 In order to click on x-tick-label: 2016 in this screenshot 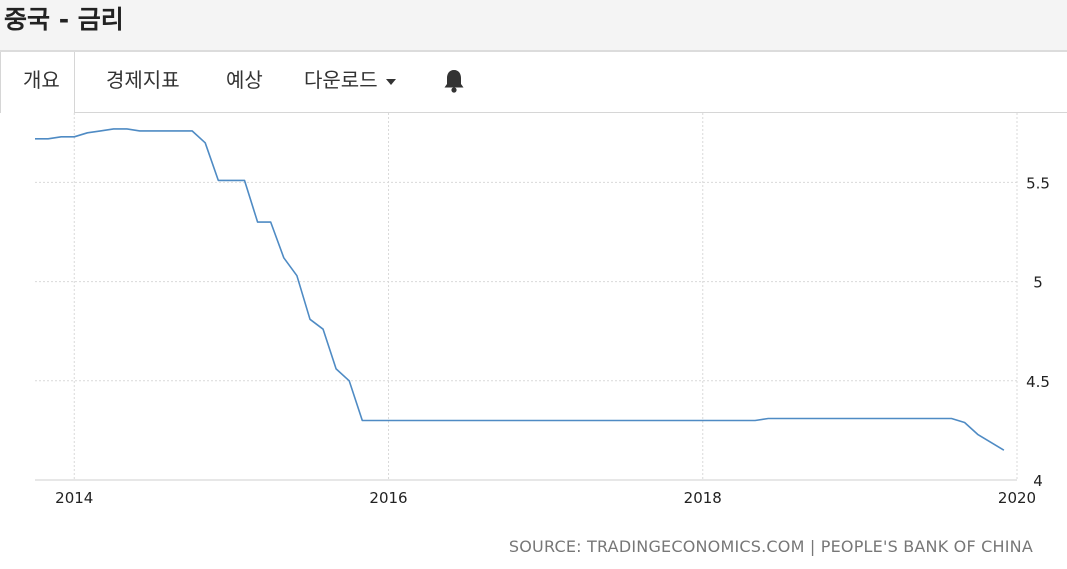, I will do `click(388, 498)`.